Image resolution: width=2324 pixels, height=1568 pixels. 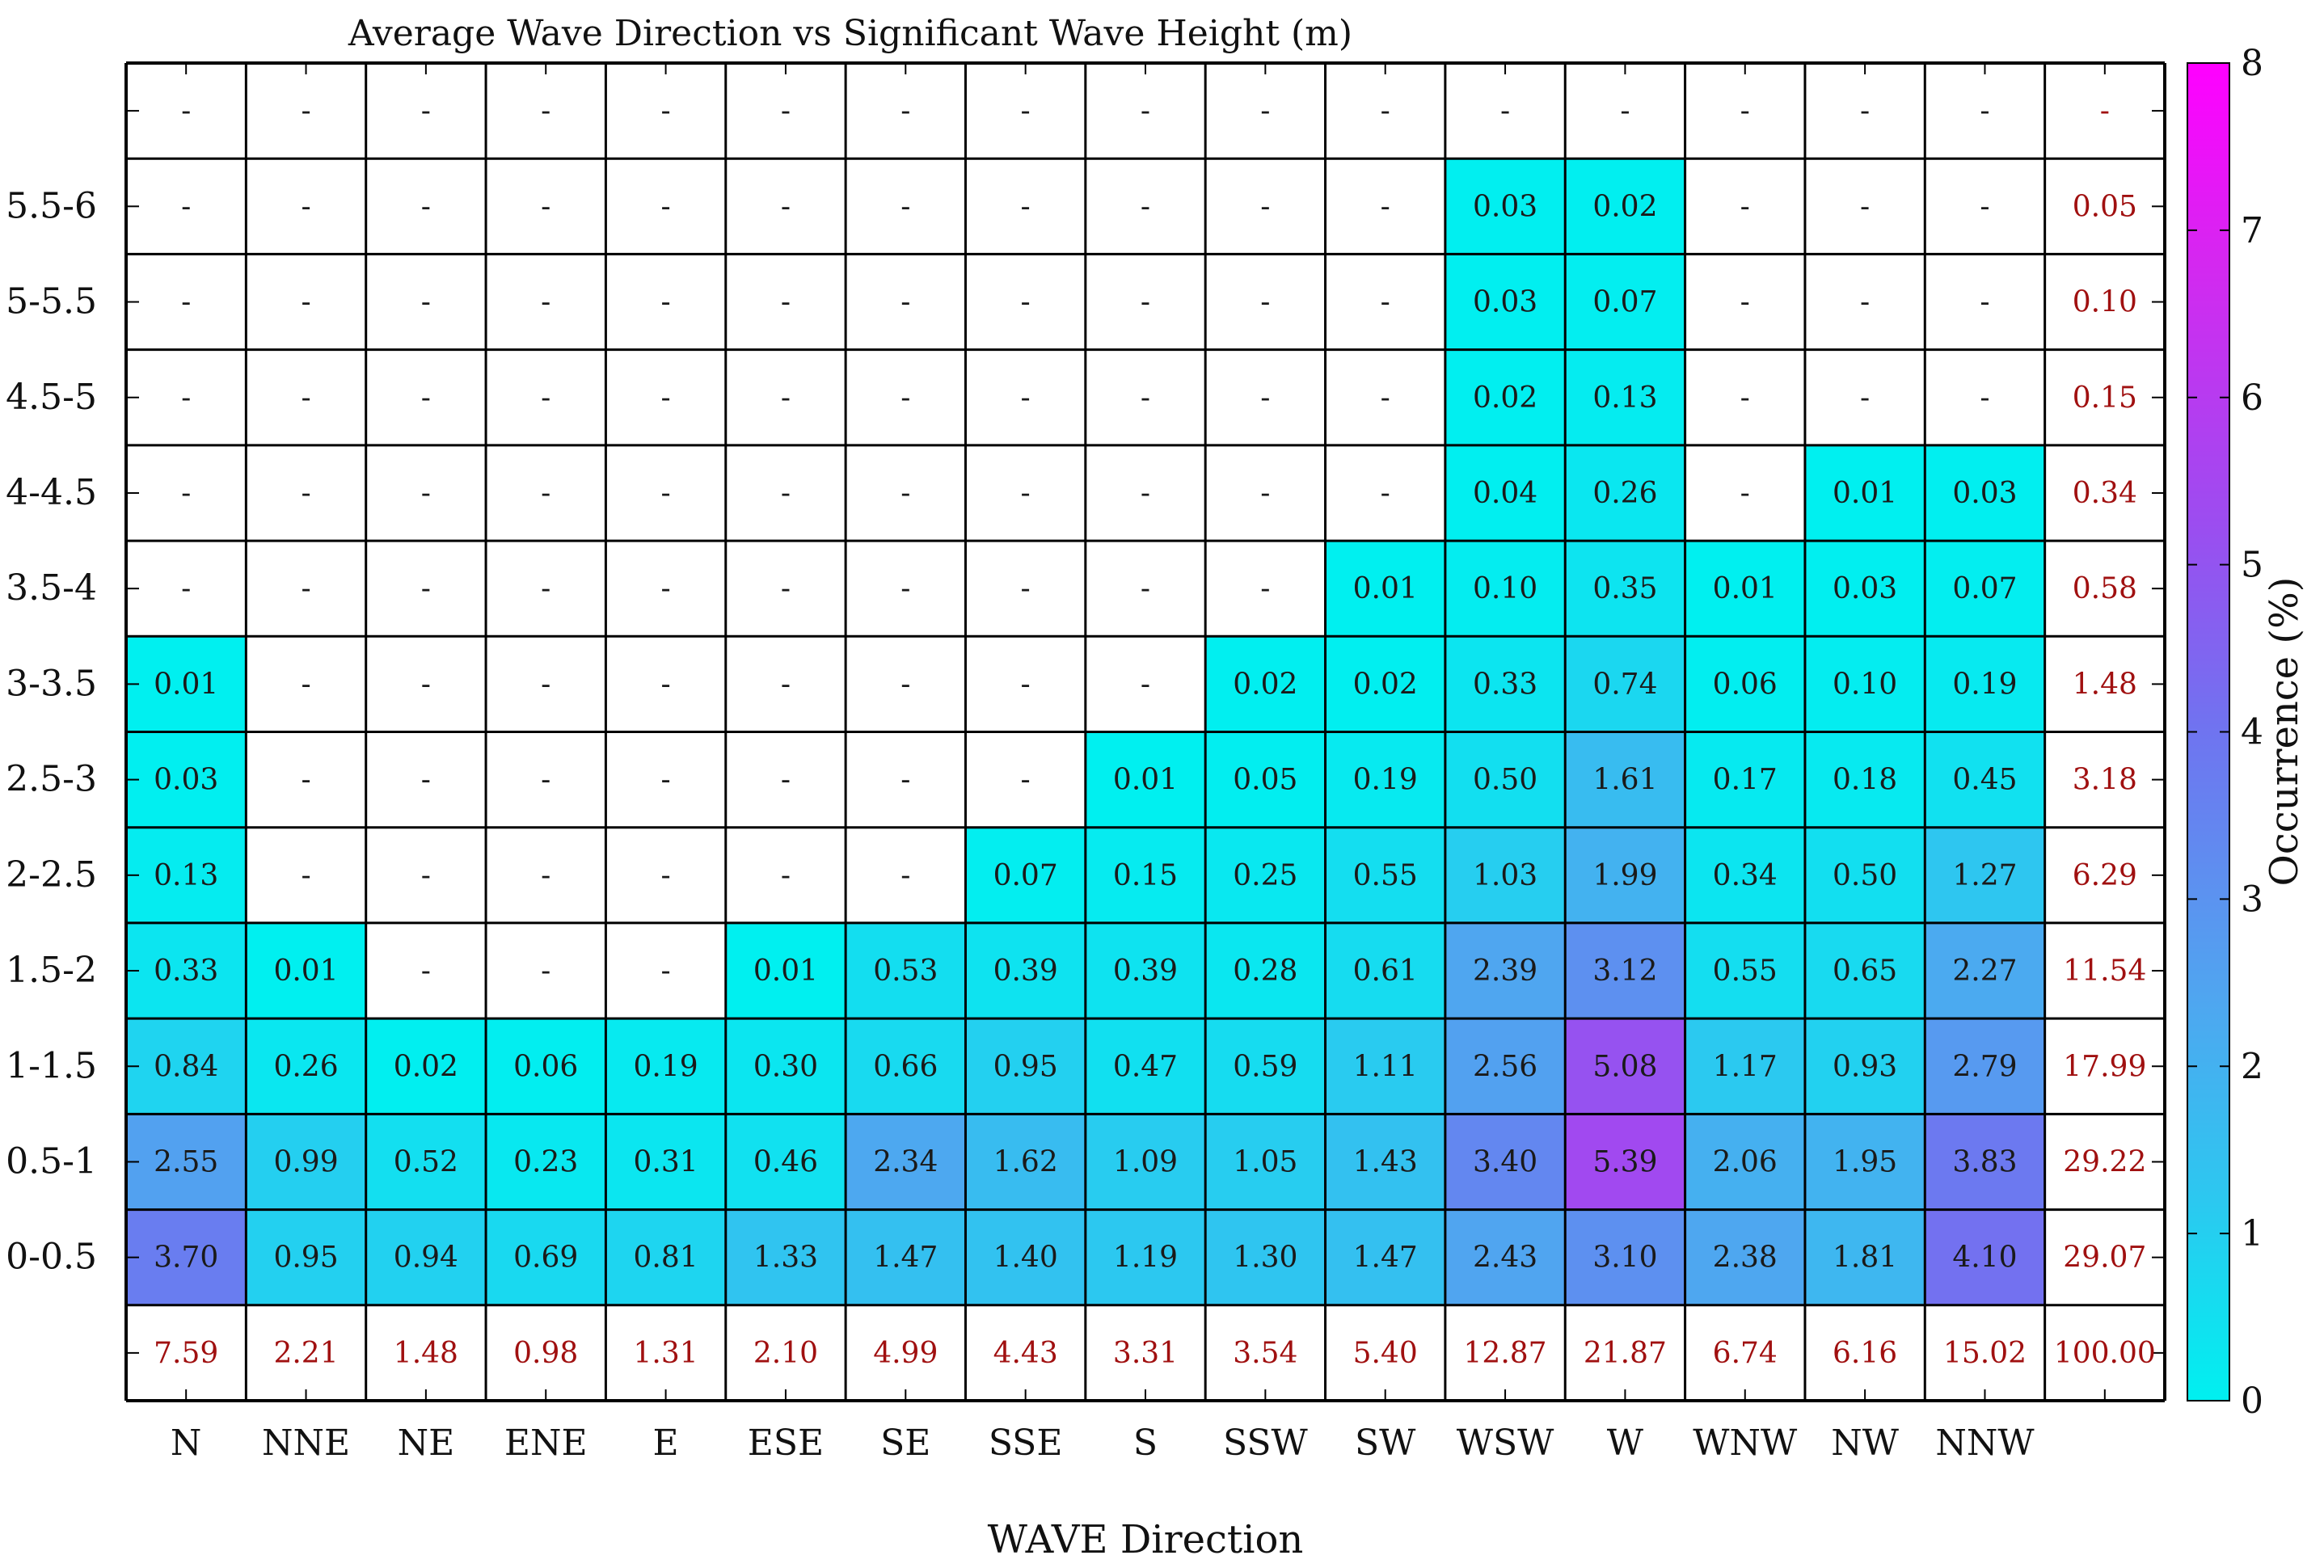 I want to click on cell-value-label: 0.19, so click(x=1386, y=780).